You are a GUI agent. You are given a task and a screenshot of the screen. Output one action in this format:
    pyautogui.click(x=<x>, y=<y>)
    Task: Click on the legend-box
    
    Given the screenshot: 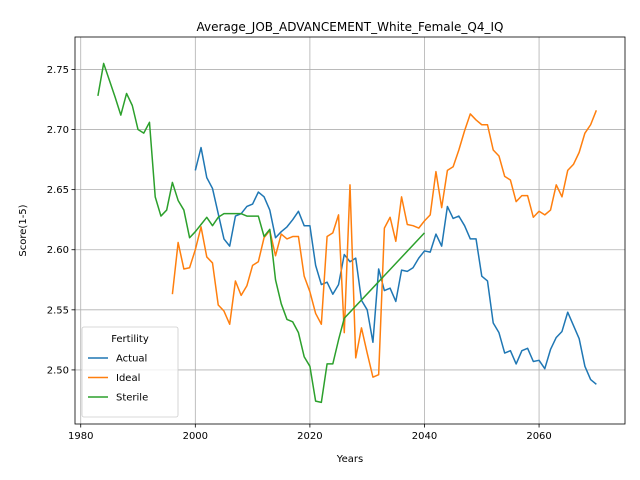 What is the action you would take?
    pyautogui.click(x=130, y=372)
    